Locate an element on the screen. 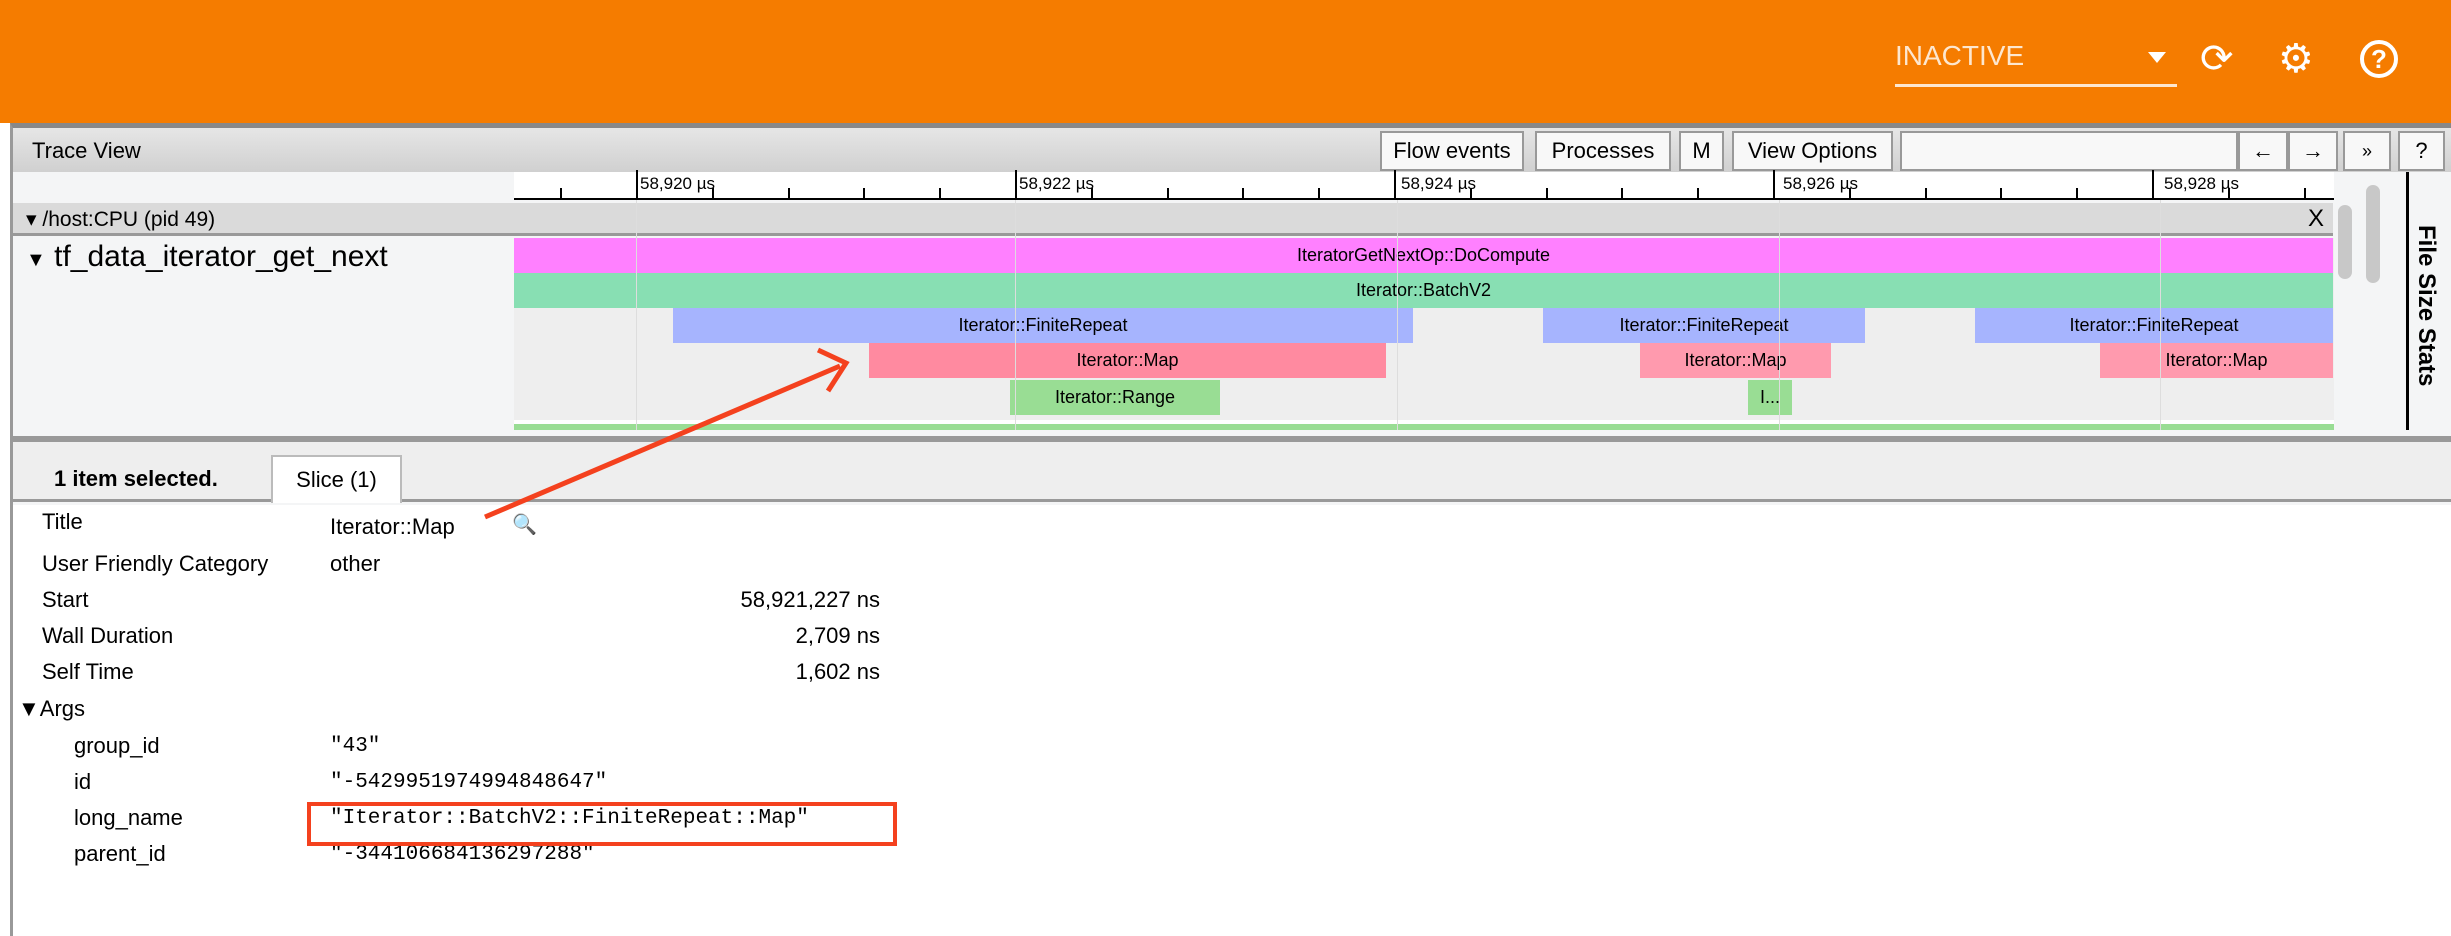 Image resolution: width=2451 pixels, height=936 pixels. search-magnifier-icon: 🔍 is located at coordinates (524, 525).